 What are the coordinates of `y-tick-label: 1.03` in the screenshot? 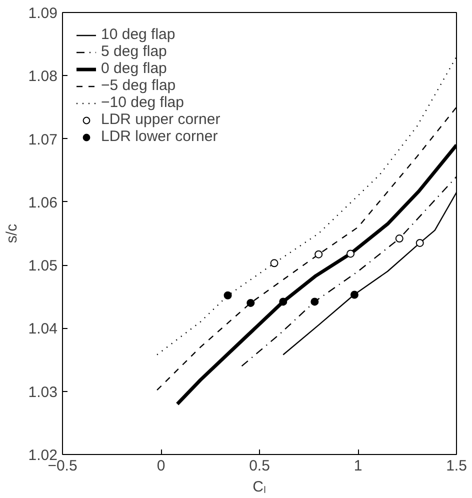 It's located at (43, 392).